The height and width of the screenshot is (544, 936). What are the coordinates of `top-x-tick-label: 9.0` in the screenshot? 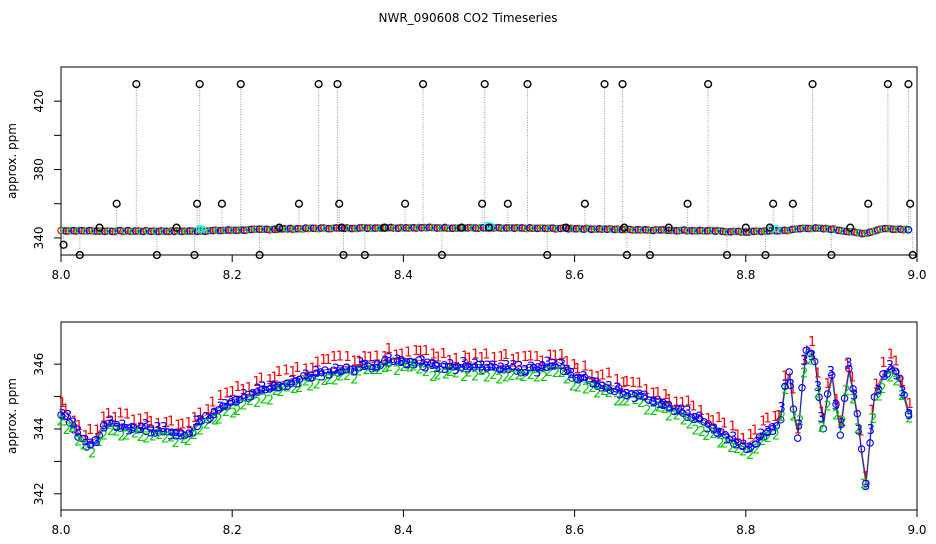 It's located at (916, 275).